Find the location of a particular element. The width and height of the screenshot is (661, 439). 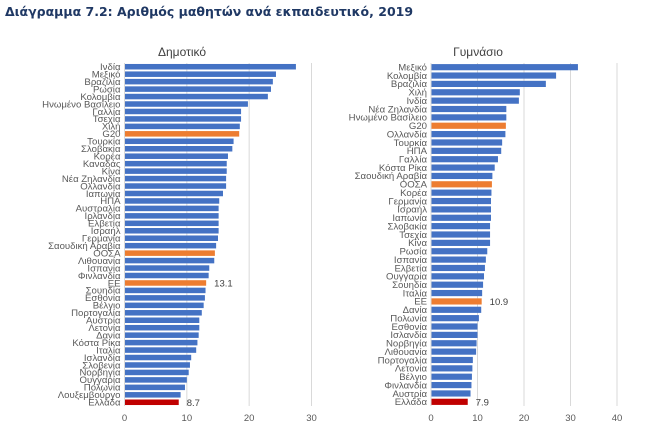

category-label: Σλοβακία is located at coordinates (101, 149).